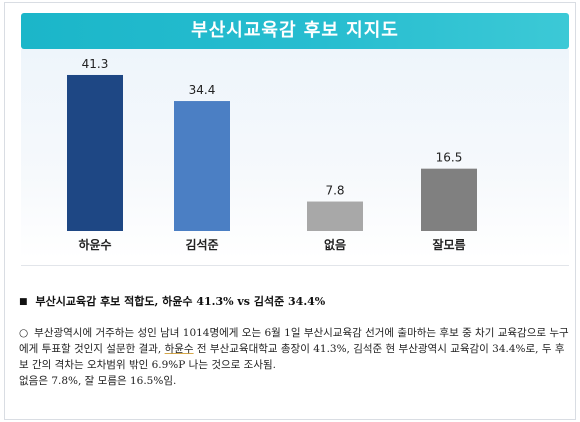  What do you see at coordinates (335, 244) in the screenshot?
I see `category-label: 없음` at bounding box center [335, 244].